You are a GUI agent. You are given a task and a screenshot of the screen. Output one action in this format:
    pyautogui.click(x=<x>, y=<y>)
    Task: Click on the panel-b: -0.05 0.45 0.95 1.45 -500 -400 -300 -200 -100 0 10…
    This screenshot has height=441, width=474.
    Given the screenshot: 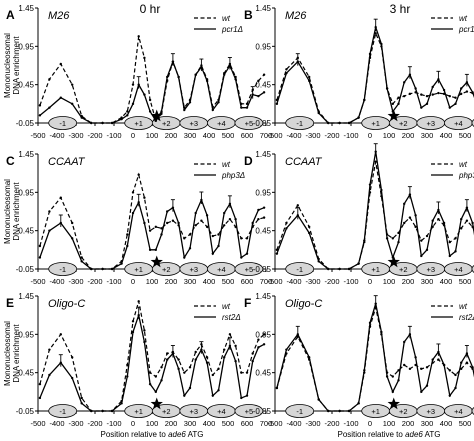 What is the action you would take?
    pyautogui.click(x=359, y=72)
    